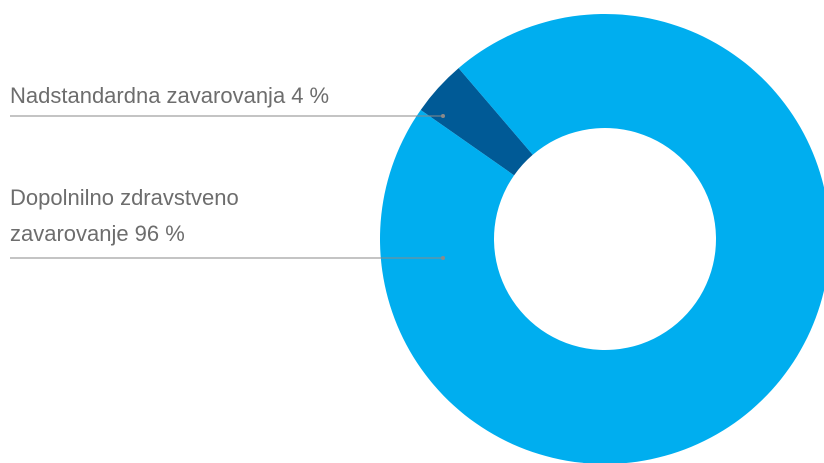 Image resolution: width=824 pixels, height=463 pixels. What do you see at coordinates (159, 233) in the screenshot?
I see `label-value: 96 %` at bounding box center [159, 233].